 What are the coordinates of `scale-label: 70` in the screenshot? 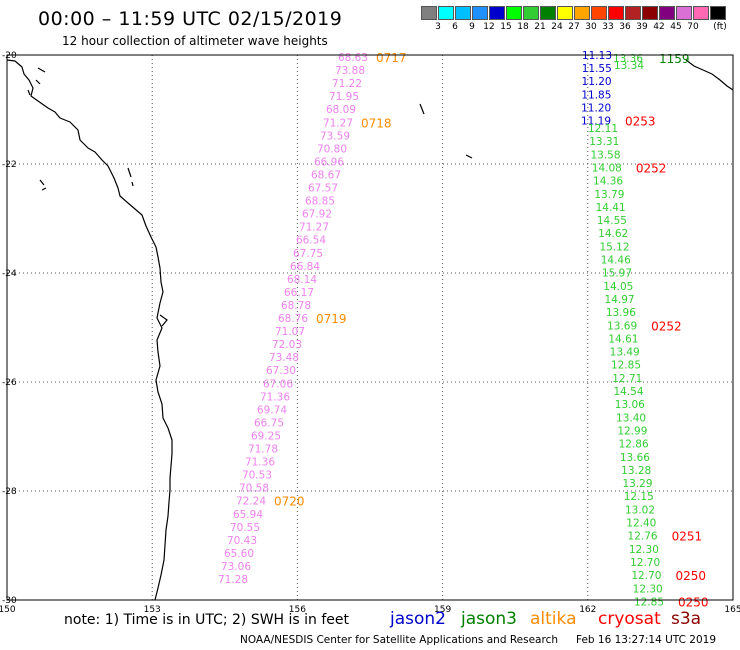 It's located at (693, 27).